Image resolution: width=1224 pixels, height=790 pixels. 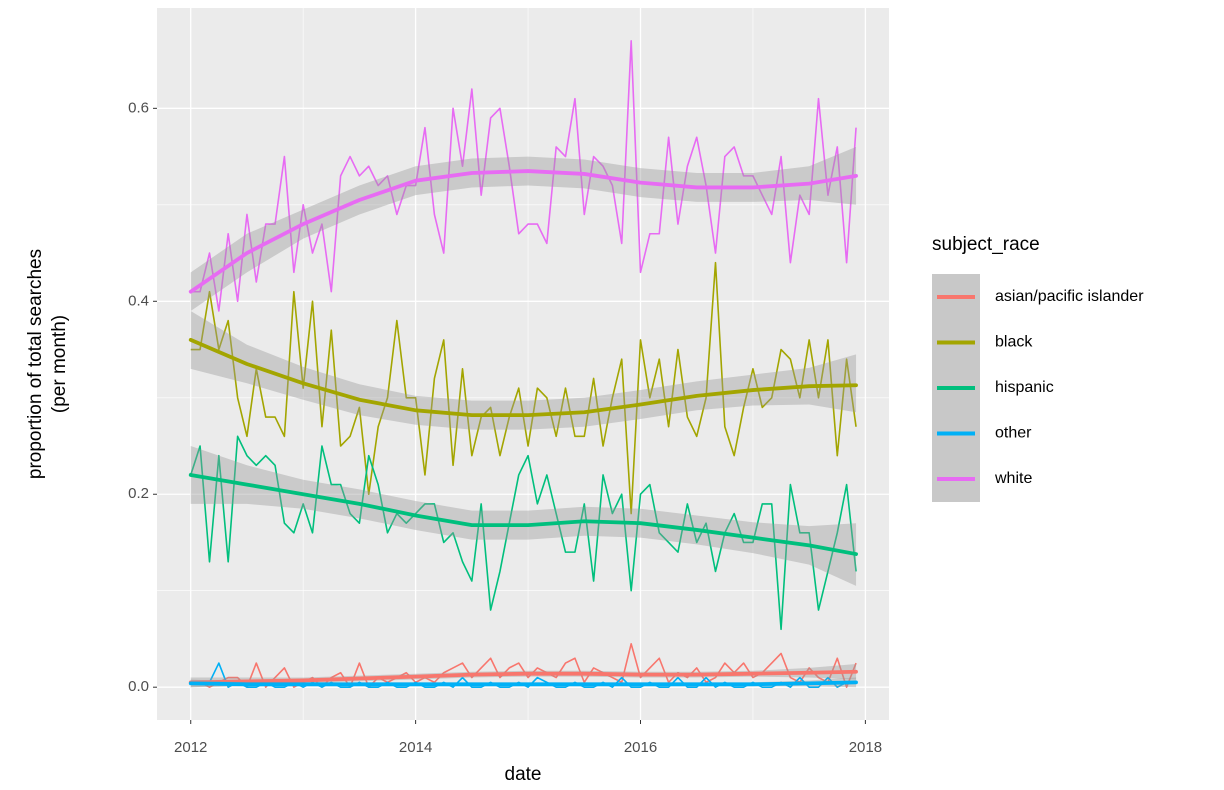 What do you see at coordinates (1014, 342) in the screenshot?
I see `legend-label: black` at bounding box center [1014, 342].